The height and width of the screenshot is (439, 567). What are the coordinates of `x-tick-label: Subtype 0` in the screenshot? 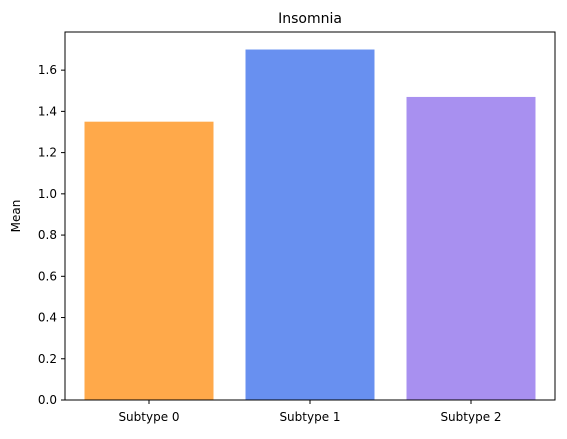 It's located at (148, 417).